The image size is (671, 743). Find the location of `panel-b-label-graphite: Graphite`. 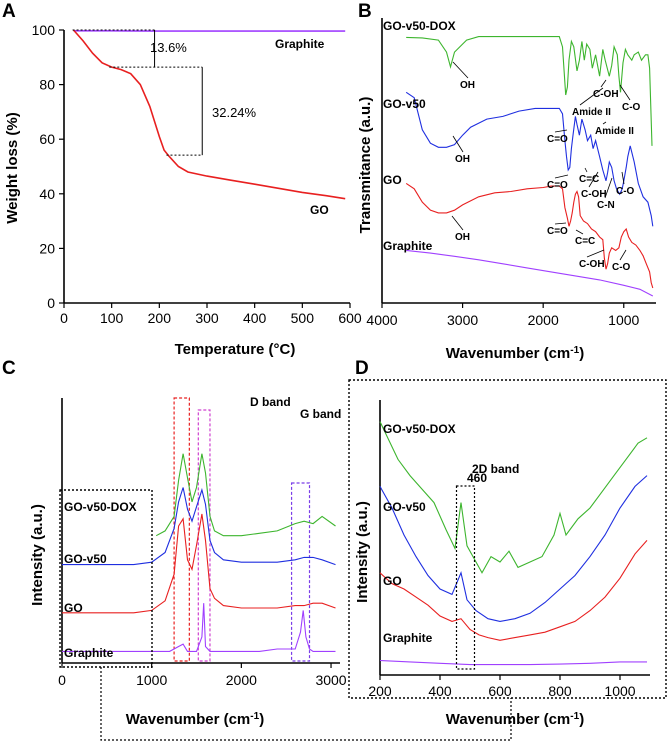

panel-b-label-graphite: Graphite is located at coordinates (408, 246).